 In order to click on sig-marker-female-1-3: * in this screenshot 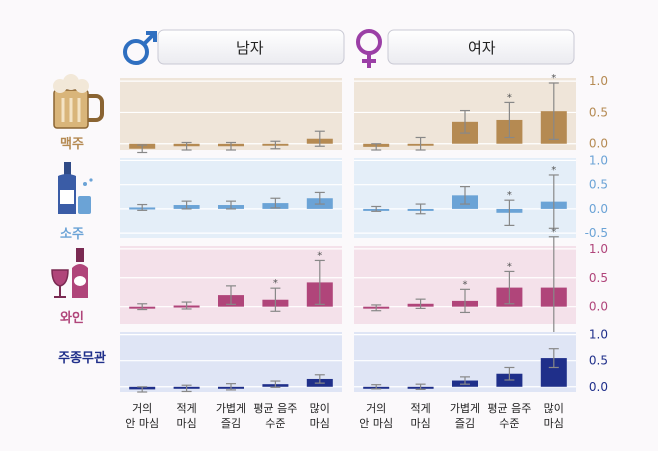, I will do `click(509, 195)`.